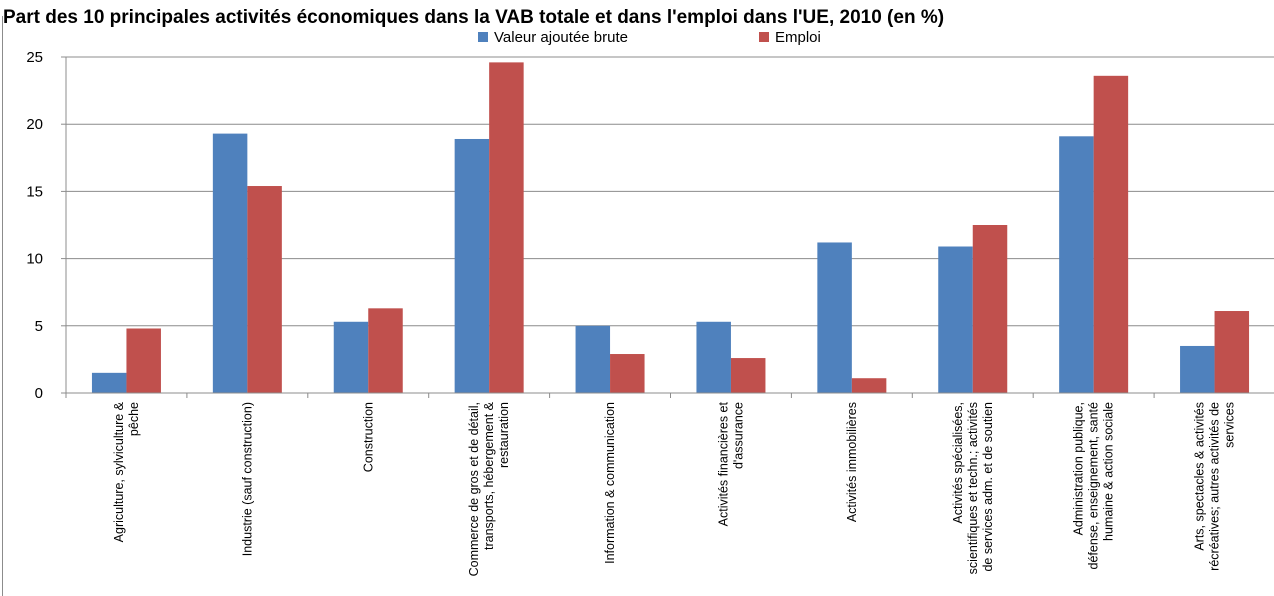  I want to click on category-label-line: pêche, so click(134, 419).